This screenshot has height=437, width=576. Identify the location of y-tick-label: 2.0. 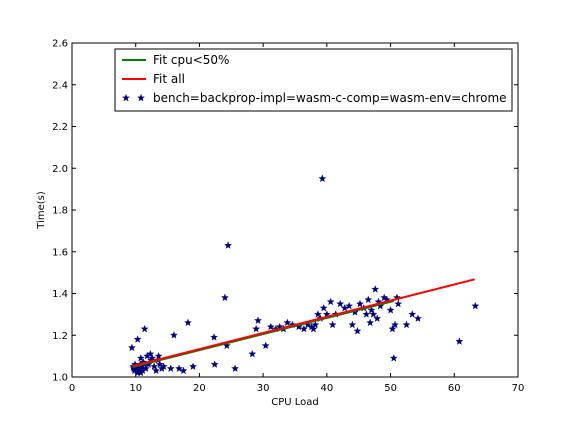
(60, 169).